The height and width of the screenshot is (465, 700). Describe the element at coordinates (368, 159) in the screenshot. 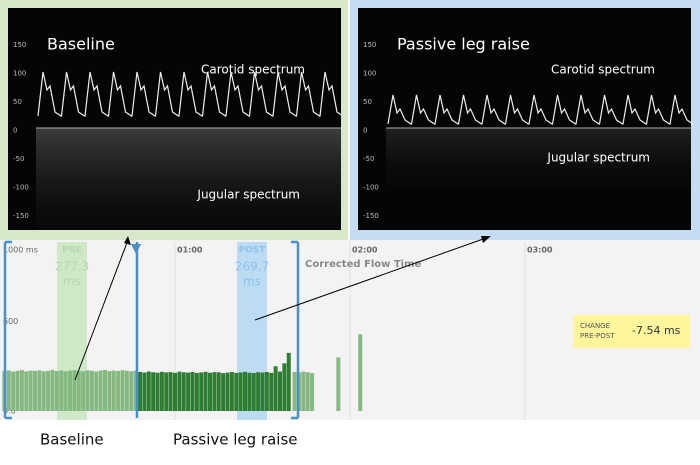

I see `panel-tick-label: -50` at that location.